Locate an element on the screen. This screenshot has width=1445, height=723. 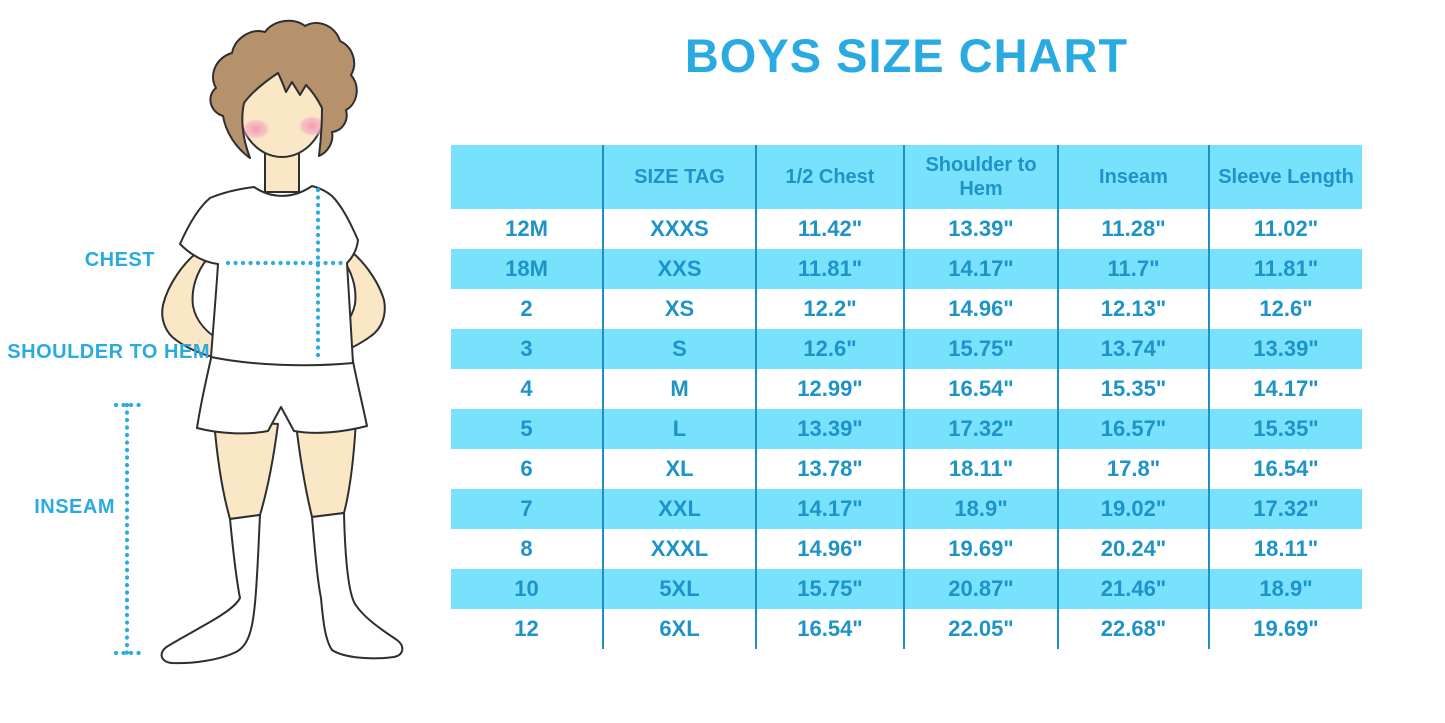
size-label-cell: 4 is located at coordinates (526, 389).